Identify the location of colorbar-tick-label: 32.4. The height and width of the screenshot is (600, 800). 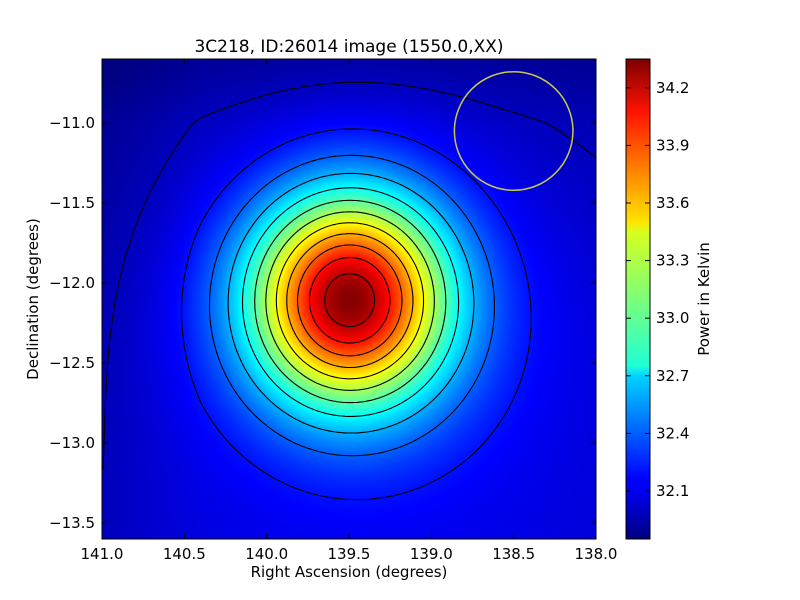
(672, 433).